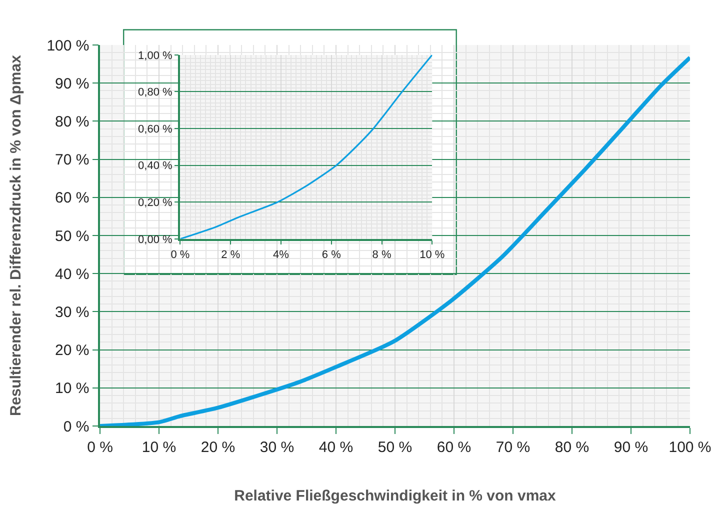 Image resolution: width=723 pixels, height=523 pixels. I want to click on x-tick-label: 60 %, so click(454, 447).